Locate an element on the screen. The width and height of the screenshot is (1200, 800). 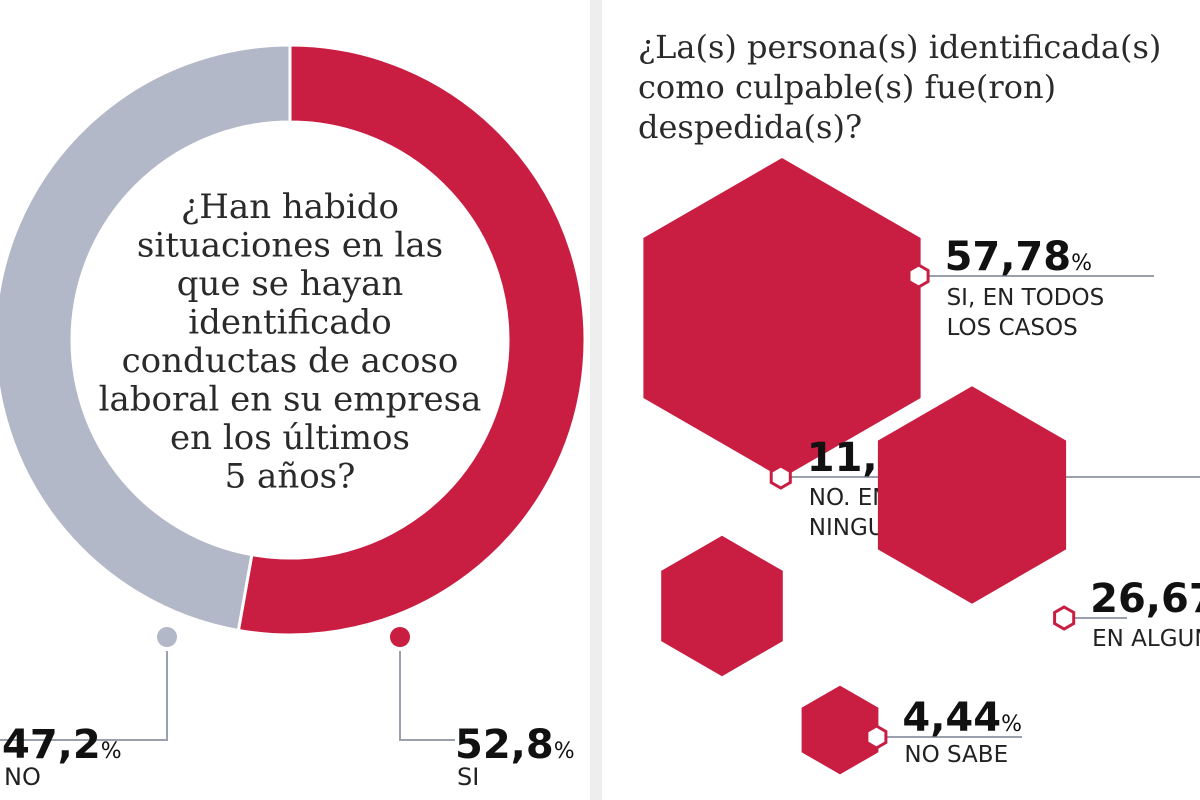
marker-dot-no is located at coordinates (167, 637).